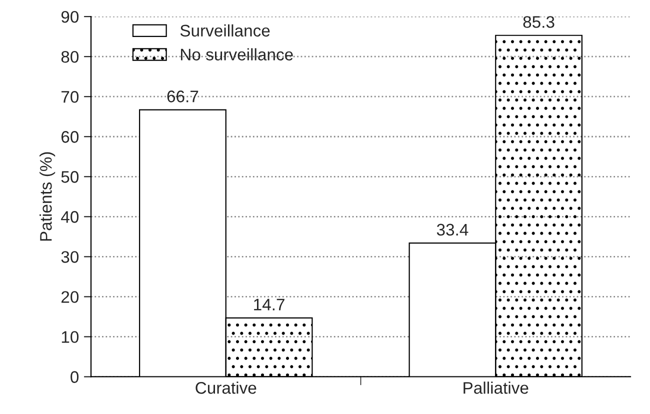  What do you see at coordinates (452, 230) in the screenshot?
I see `data-label: 33.4` at bounding box center [452, 230].